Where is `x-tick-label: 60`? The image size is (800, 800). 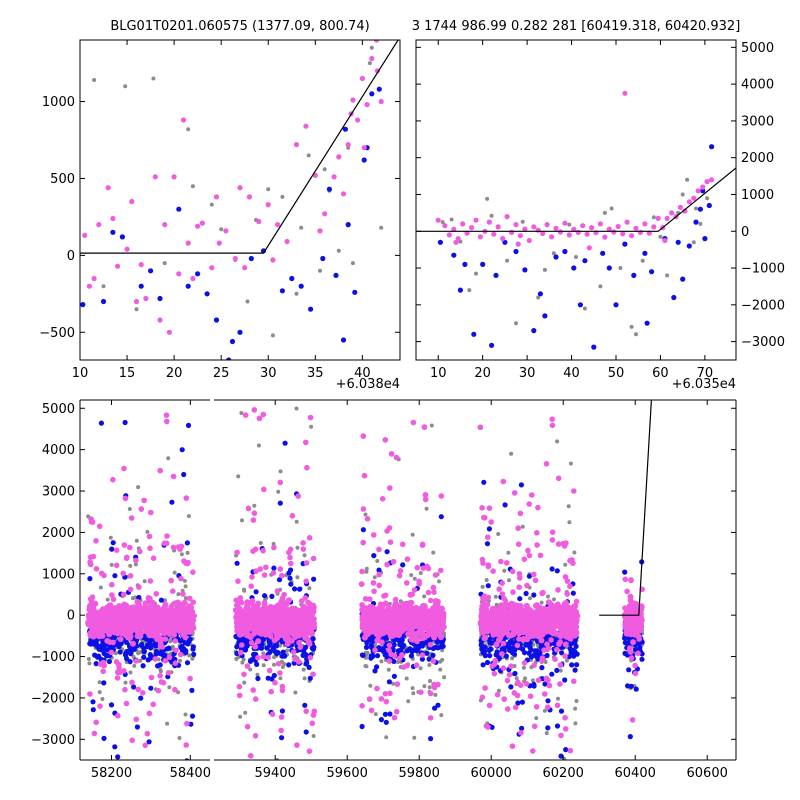
x-tick-label: 60 is located at coordinates (660, 373).